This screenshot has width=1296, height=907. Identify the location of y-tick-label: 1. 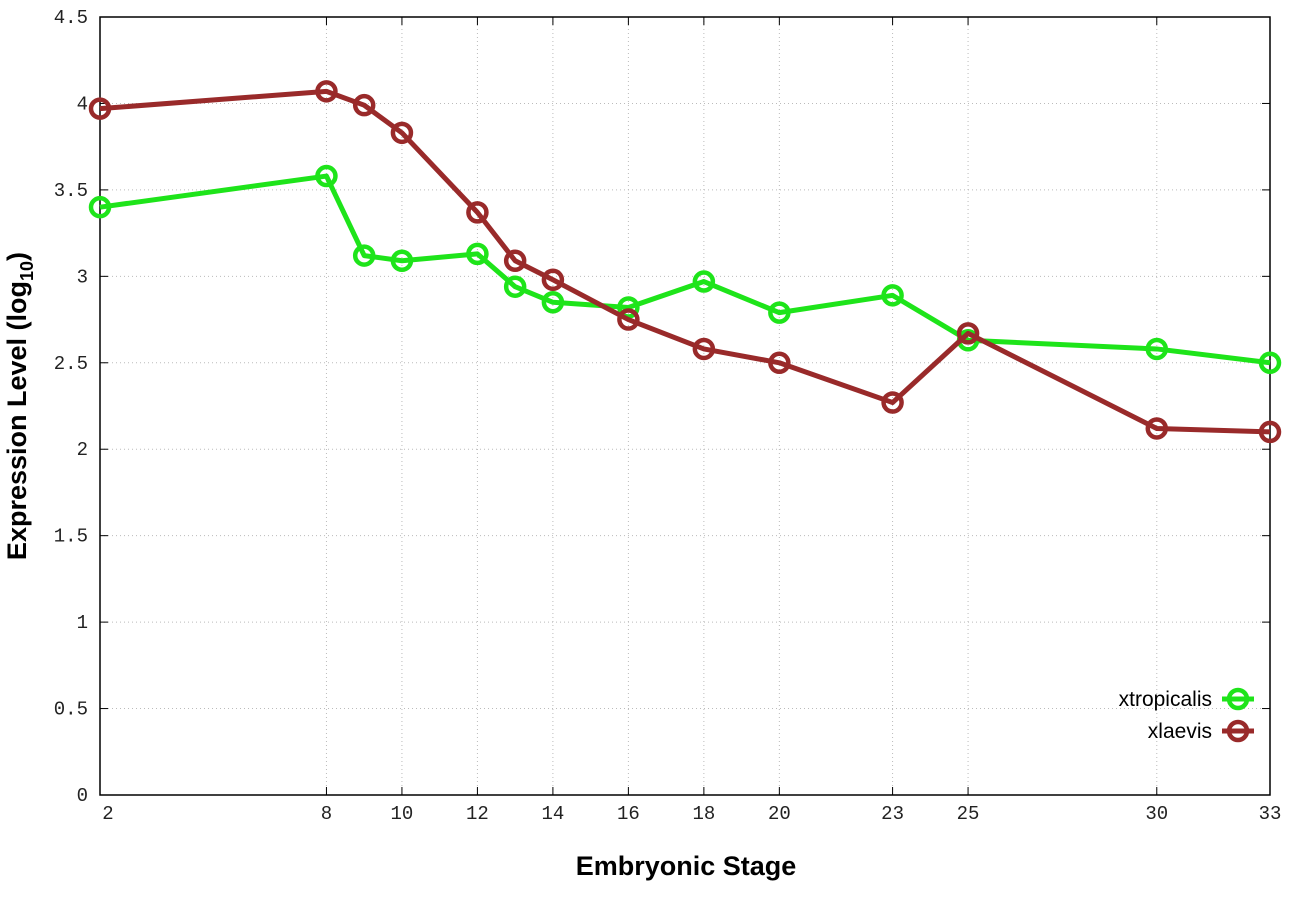
(82, 623).